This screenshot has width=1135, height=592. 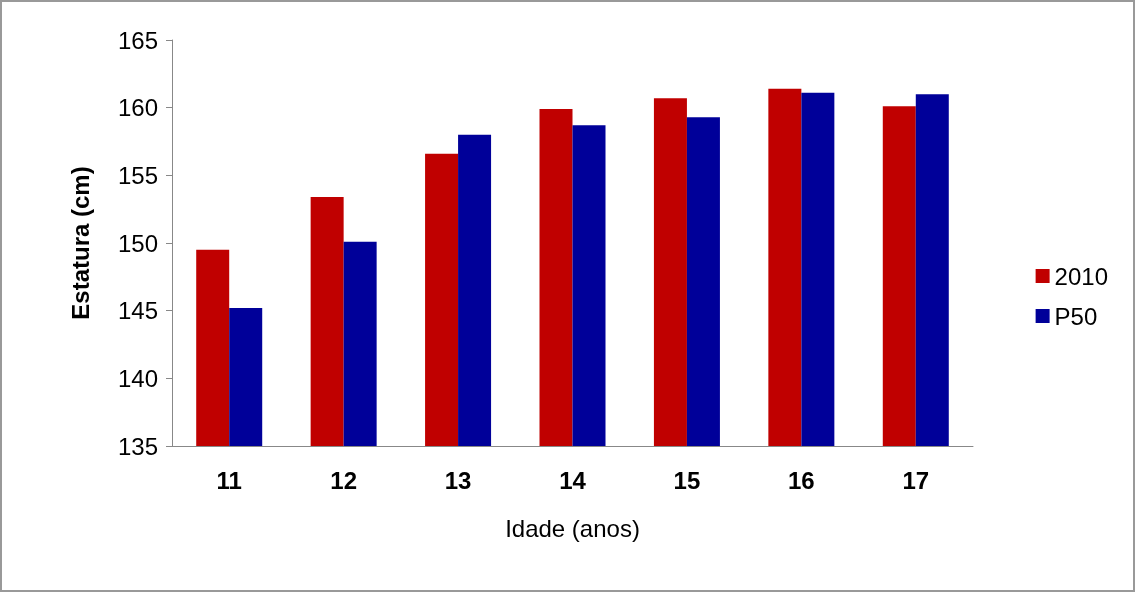 I want to click on y-tick-label: 145, so click(x=137, y=311).